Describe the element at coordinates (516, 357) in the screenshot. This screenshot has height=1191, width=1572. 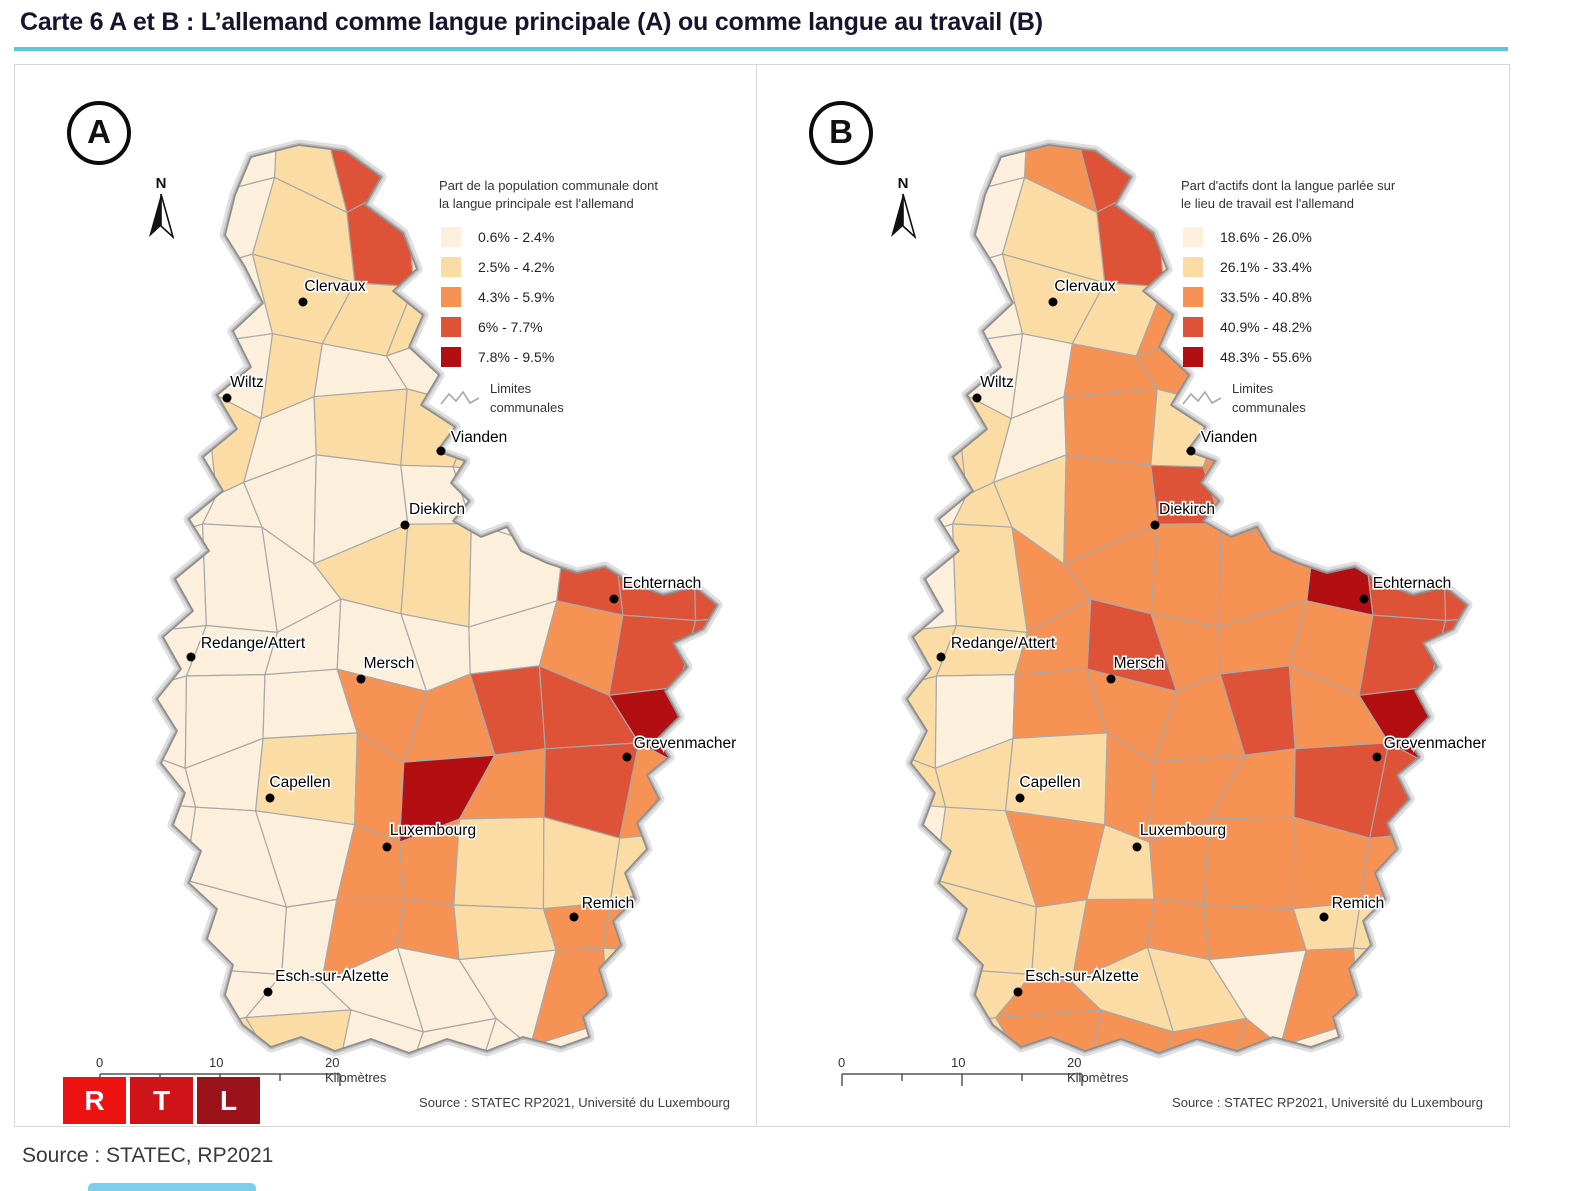
I see `legend-class-label: 7.8% - 9.5%` at that location.